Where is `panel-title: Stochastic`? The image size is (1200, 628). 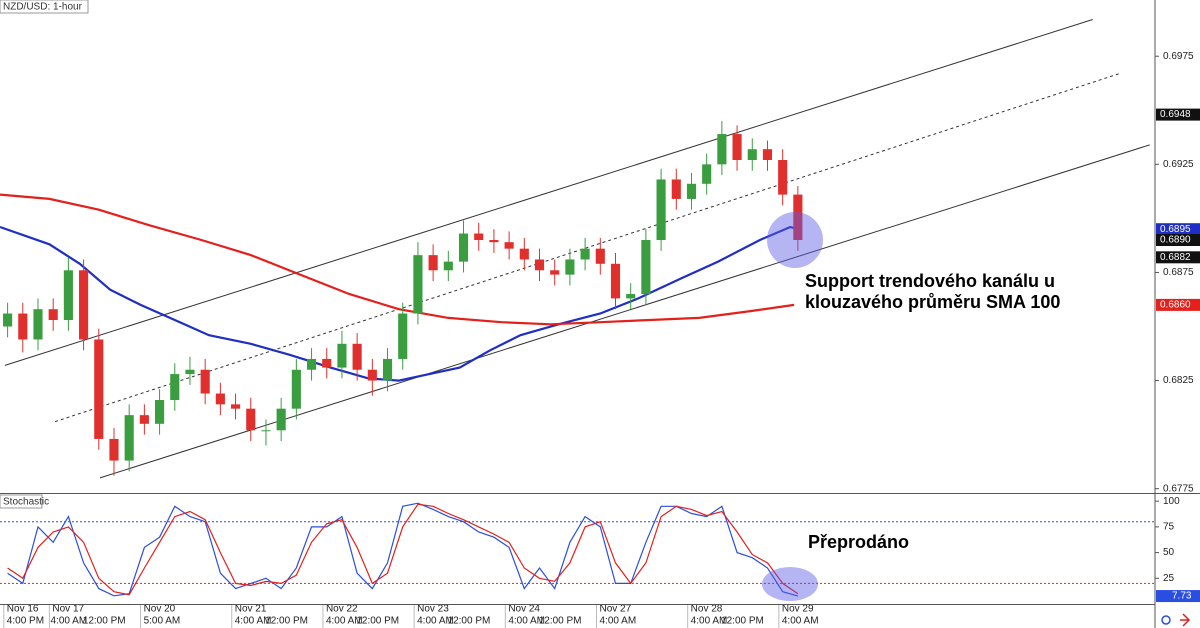
panel-title: Stochastic is located at coordinates (26, 502).